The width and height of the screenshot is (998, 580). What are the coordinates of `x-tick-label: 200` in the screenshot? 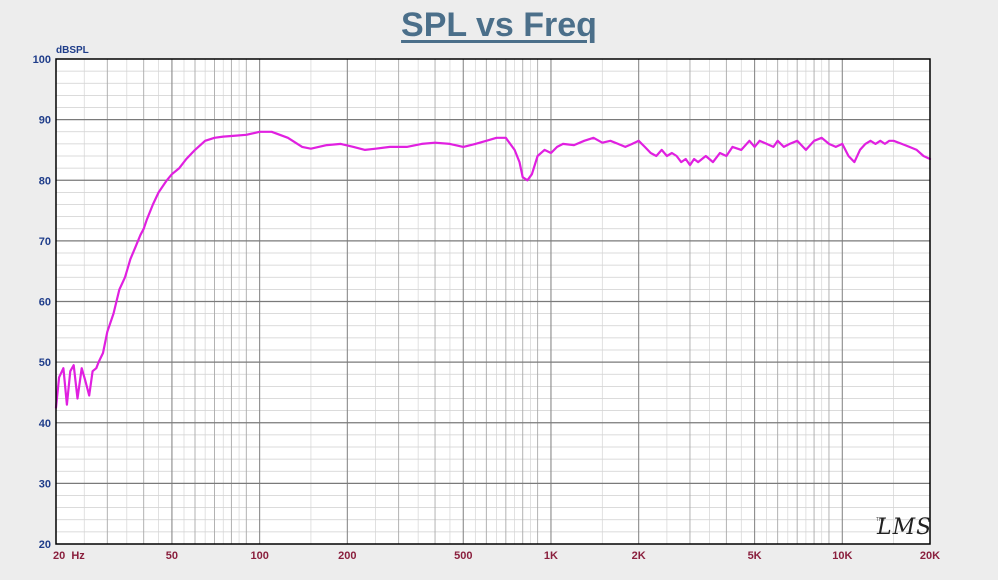 It's located at (347, 556).